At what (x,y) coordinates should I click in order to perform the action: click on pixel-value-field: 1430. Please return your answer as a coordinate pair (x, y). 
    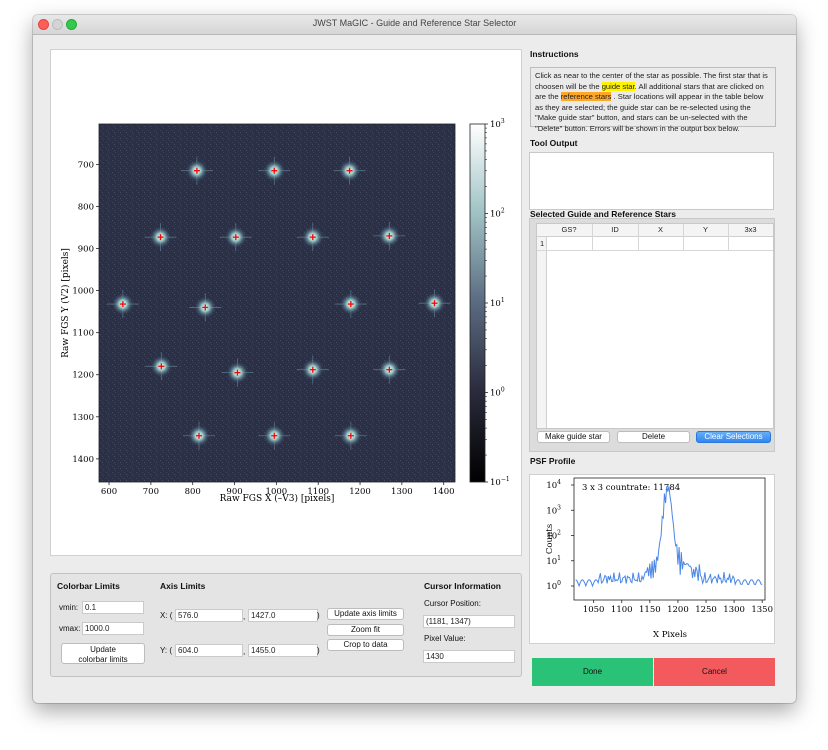
    Looking at the image, I should click on (469, 656).